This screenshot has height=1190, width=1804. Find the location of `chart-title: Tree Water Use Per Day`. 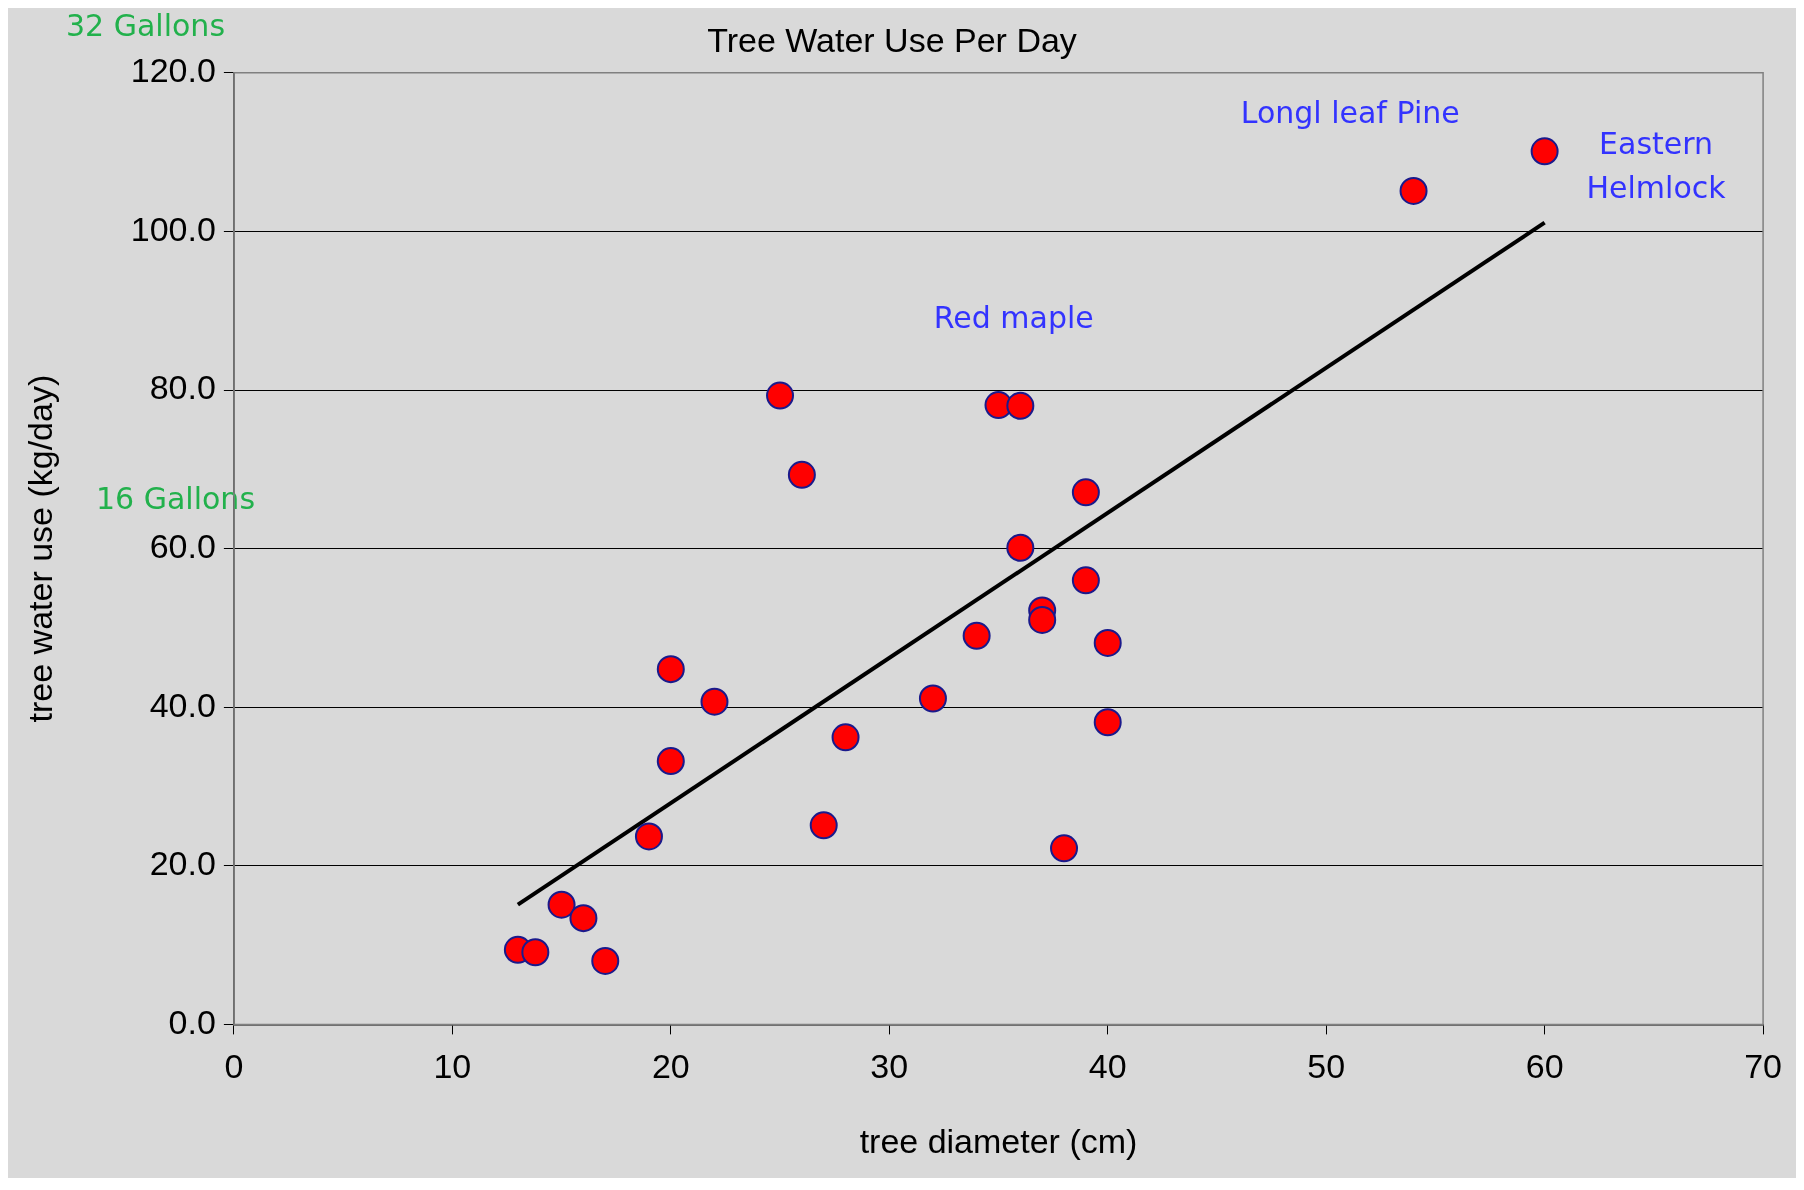

chart-title: Tree Water Use Per Day is located at coordinates (892, 39).